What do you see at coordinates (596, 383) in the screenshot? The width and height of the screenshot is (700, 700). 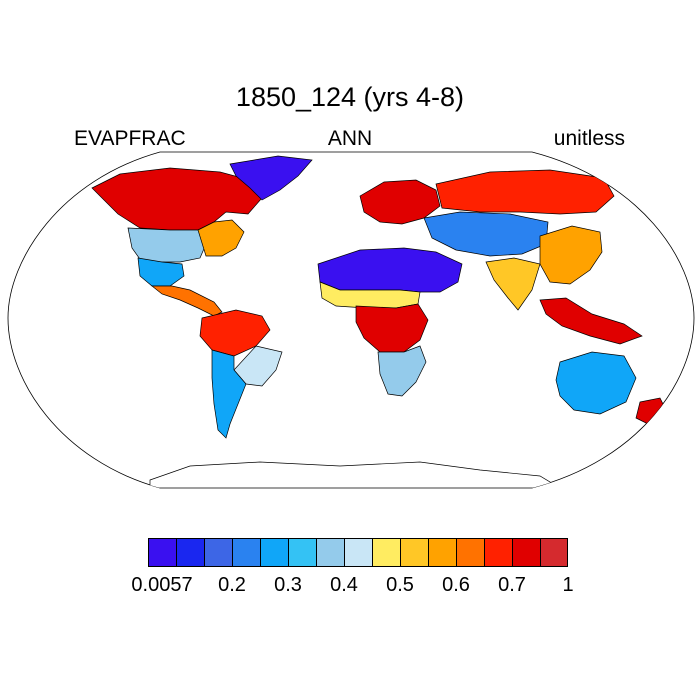 I see `region-australia` at bounding box center [596, 383].